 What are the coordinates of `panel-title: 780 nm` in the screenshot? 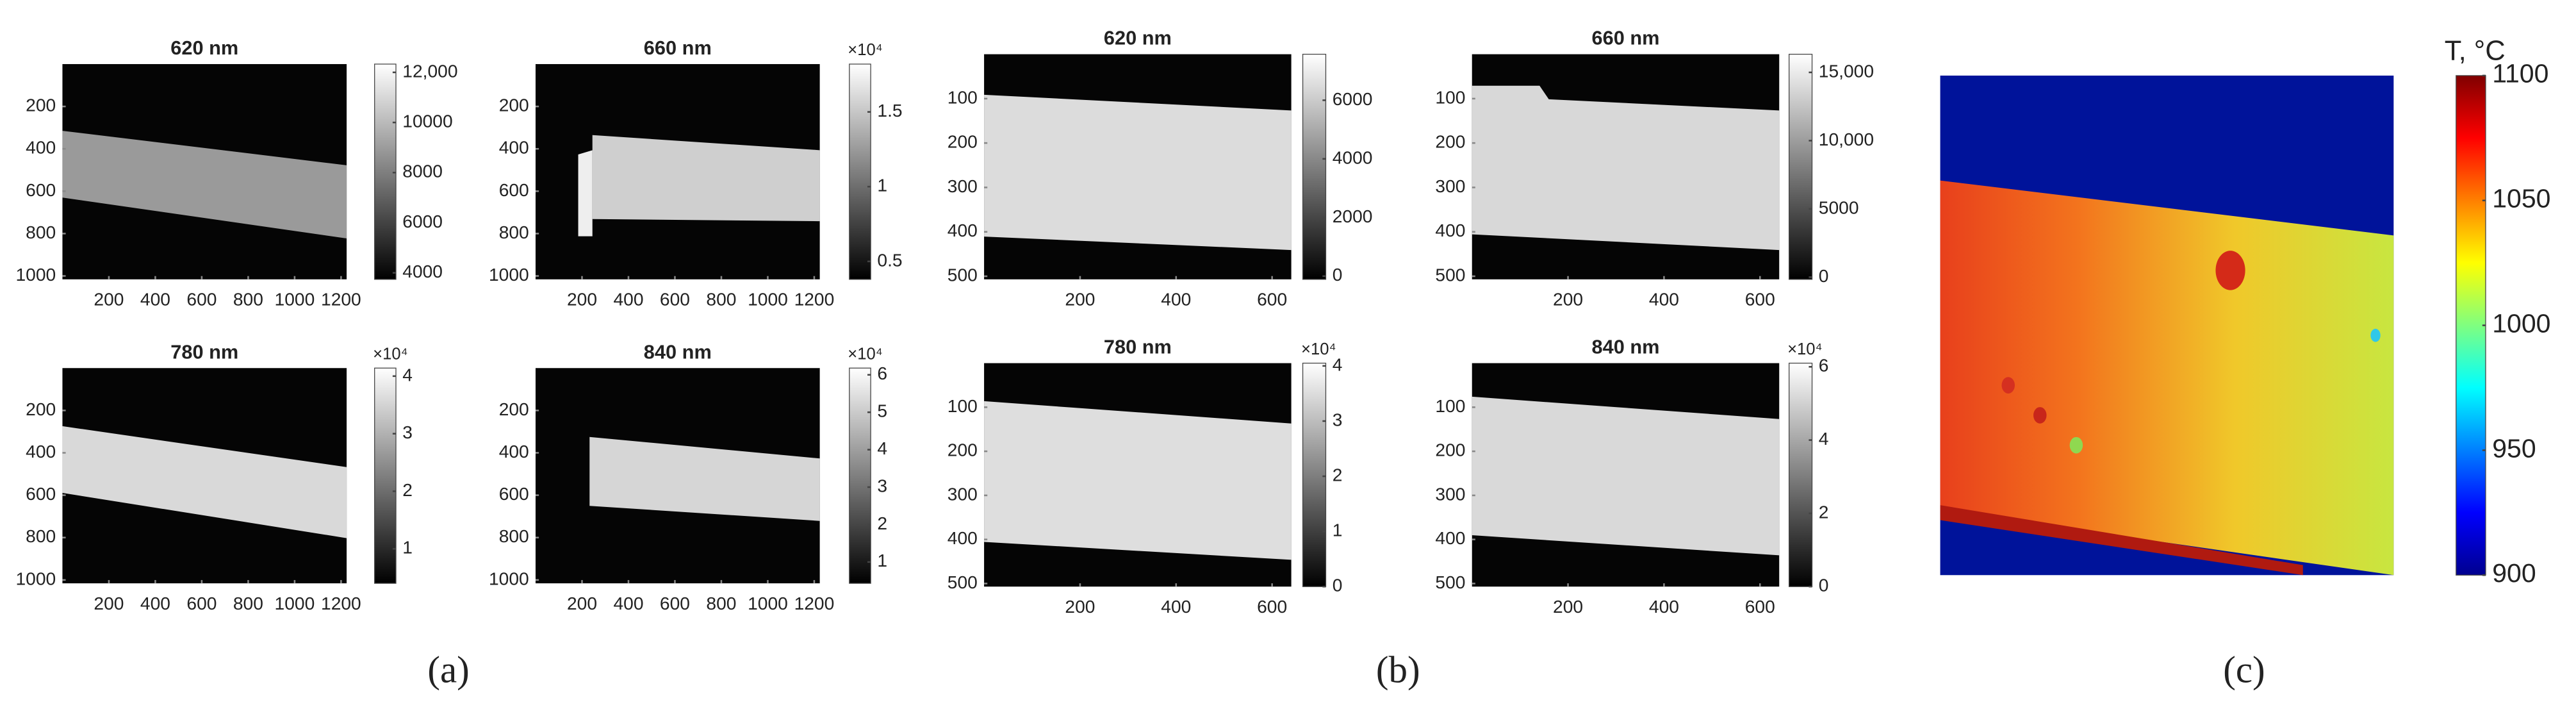 It's located at (204, 351).